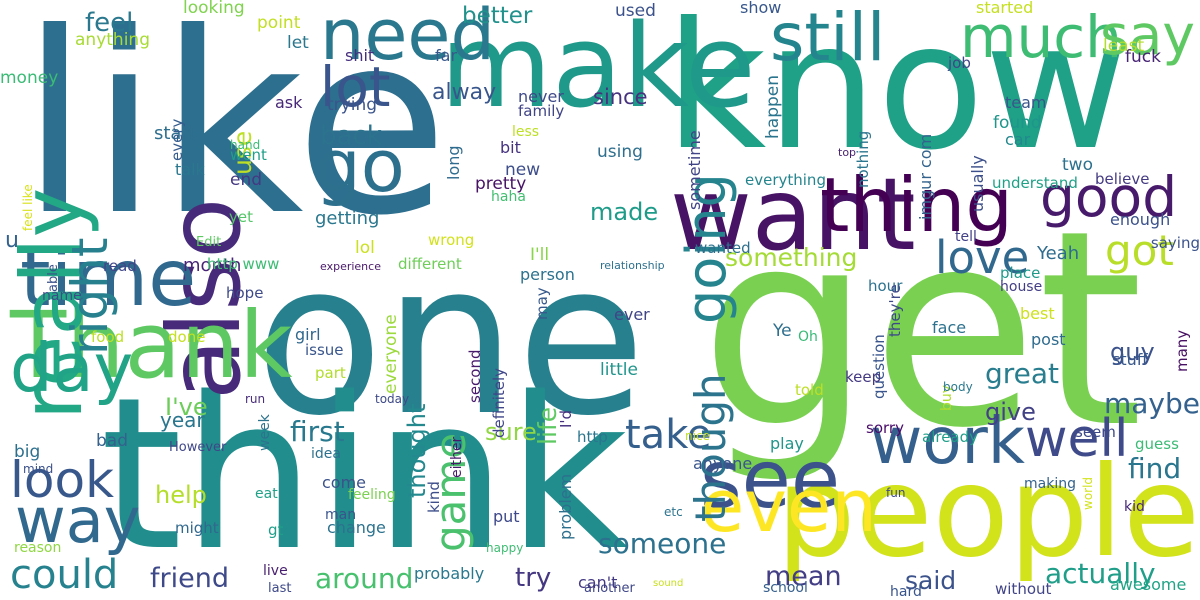 The image size is (1200, 600). Describe the element at coordinates (635, 11) in the screenshot. I see `word-used: used` at that location.